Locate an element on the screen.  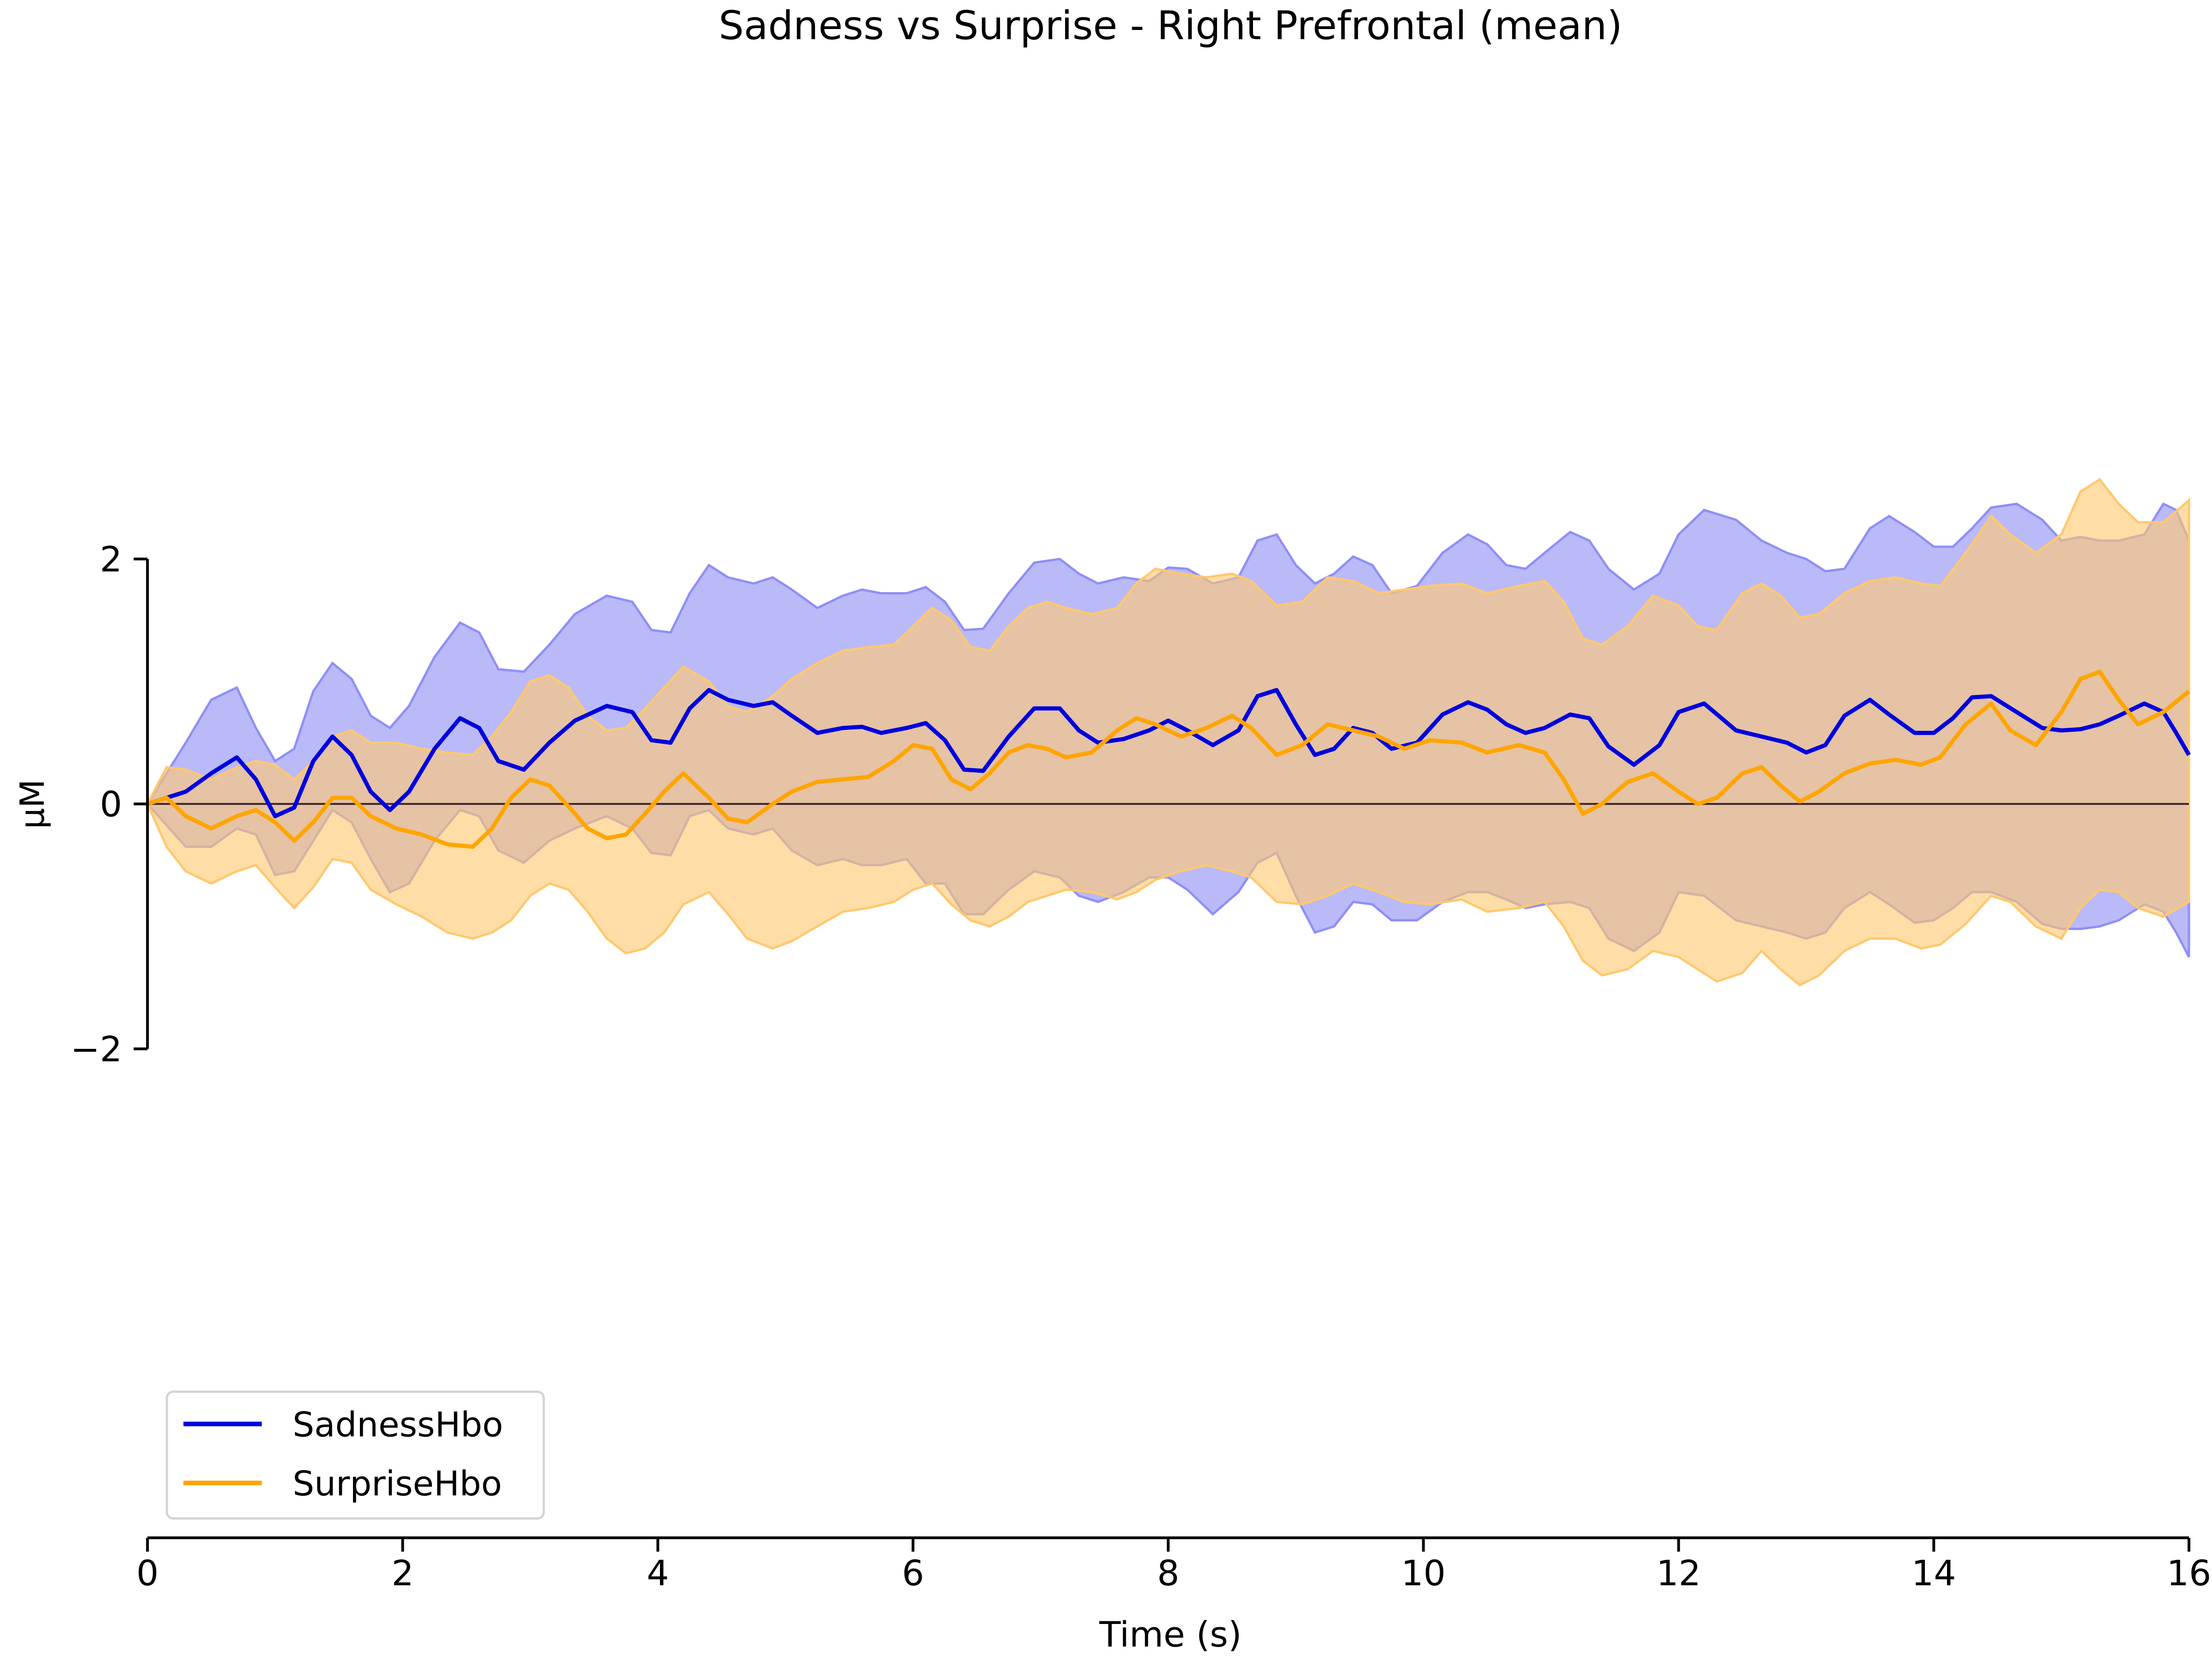
legend-label-surprisehbo: SurpriseHbo is located at coordinates (397, 1484).